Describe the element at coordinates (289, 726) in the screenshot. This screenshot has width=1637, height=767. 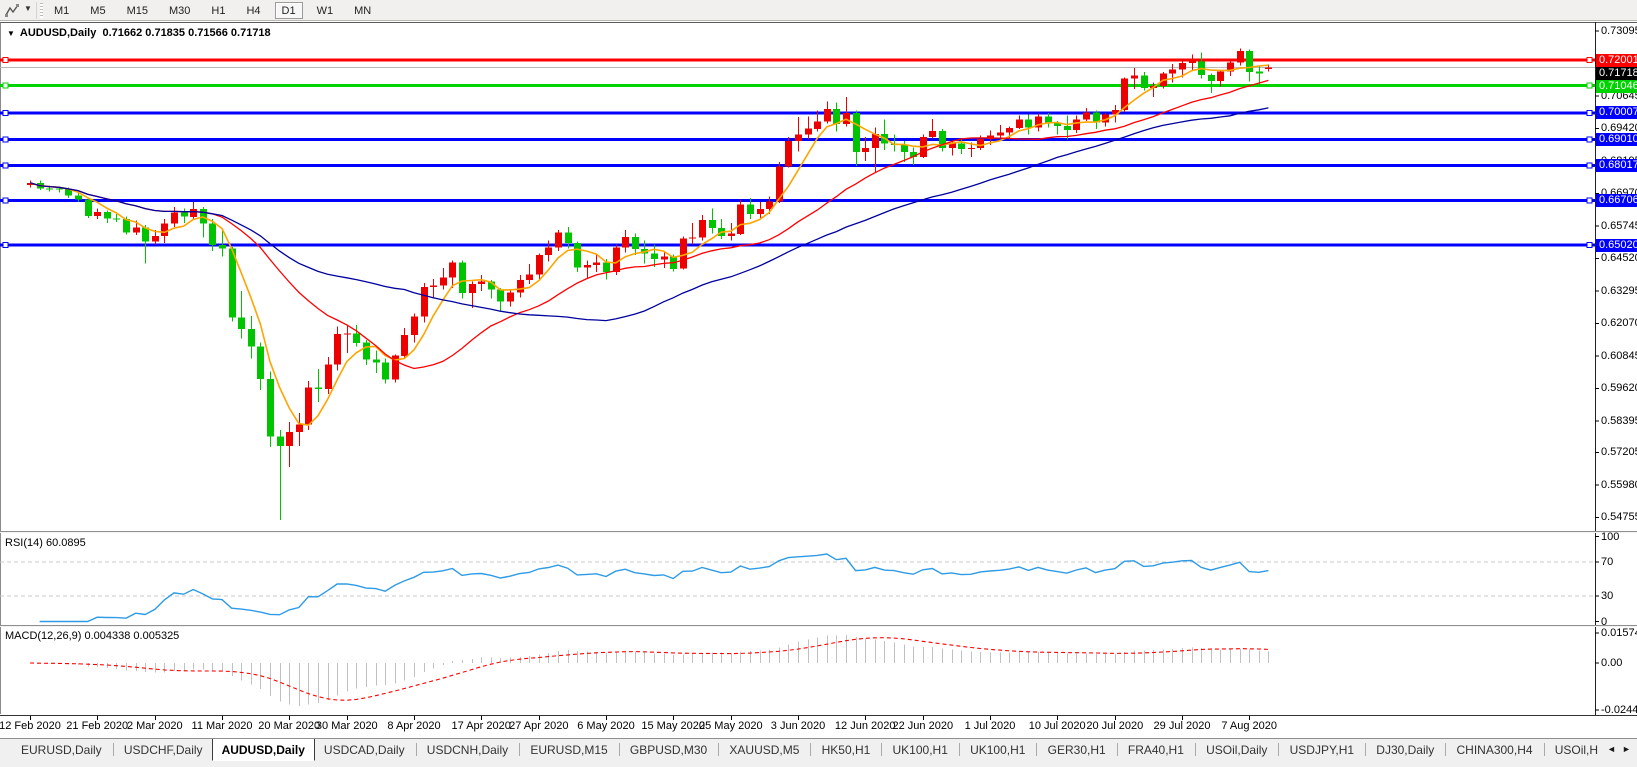
I see `date-tick-label: 20 Mar 2020` at that location.